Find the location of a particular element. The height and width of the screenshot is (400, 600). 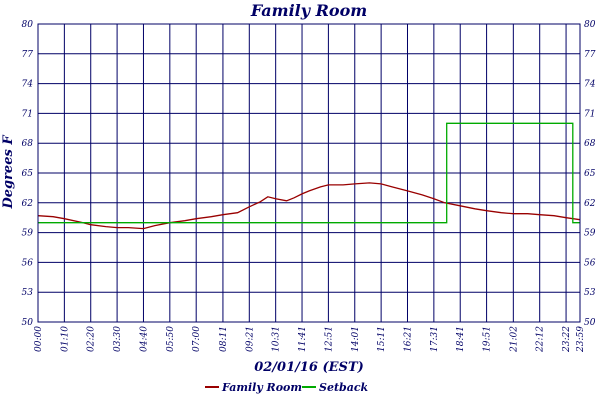

y-tick-label-right: 62 is located at coordinates (590, 204).